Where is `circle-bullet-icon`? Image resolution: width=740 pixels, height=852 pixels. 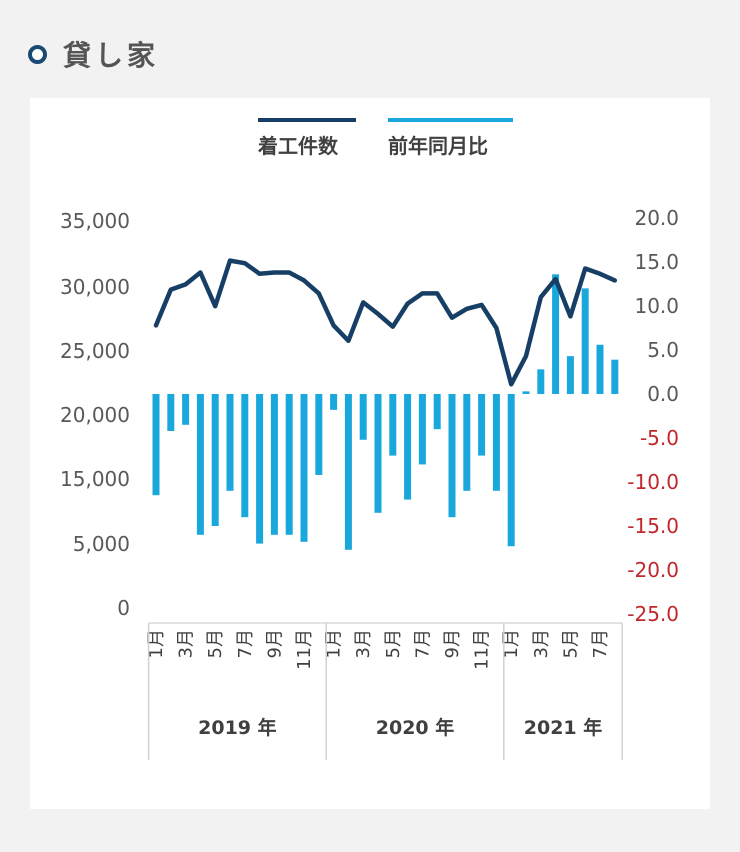 circle-bullet-icon is located at coordinates (37, 54).